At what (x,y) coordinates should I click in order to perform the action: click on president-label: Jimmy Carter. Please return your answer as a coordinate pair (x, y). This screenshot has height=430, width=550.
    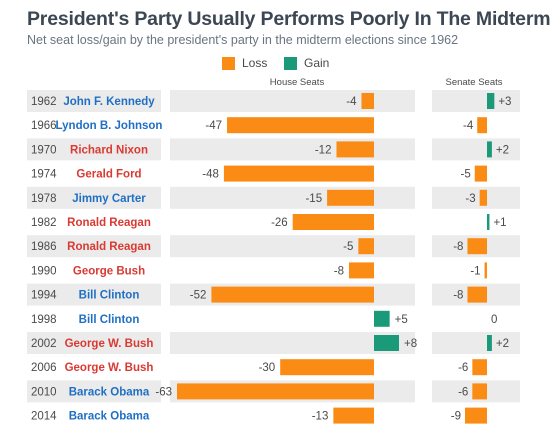
    Looking at the image, I should click on (109, 199).